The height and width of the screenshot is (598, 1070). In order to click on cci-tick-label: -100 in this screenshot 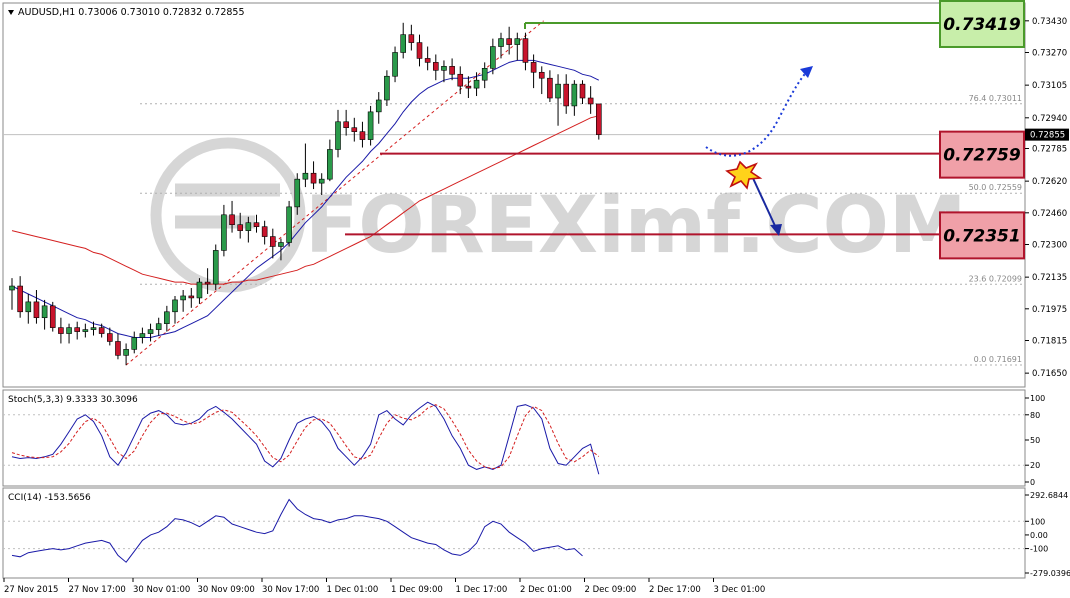, I will do `click(1039, 549)`.